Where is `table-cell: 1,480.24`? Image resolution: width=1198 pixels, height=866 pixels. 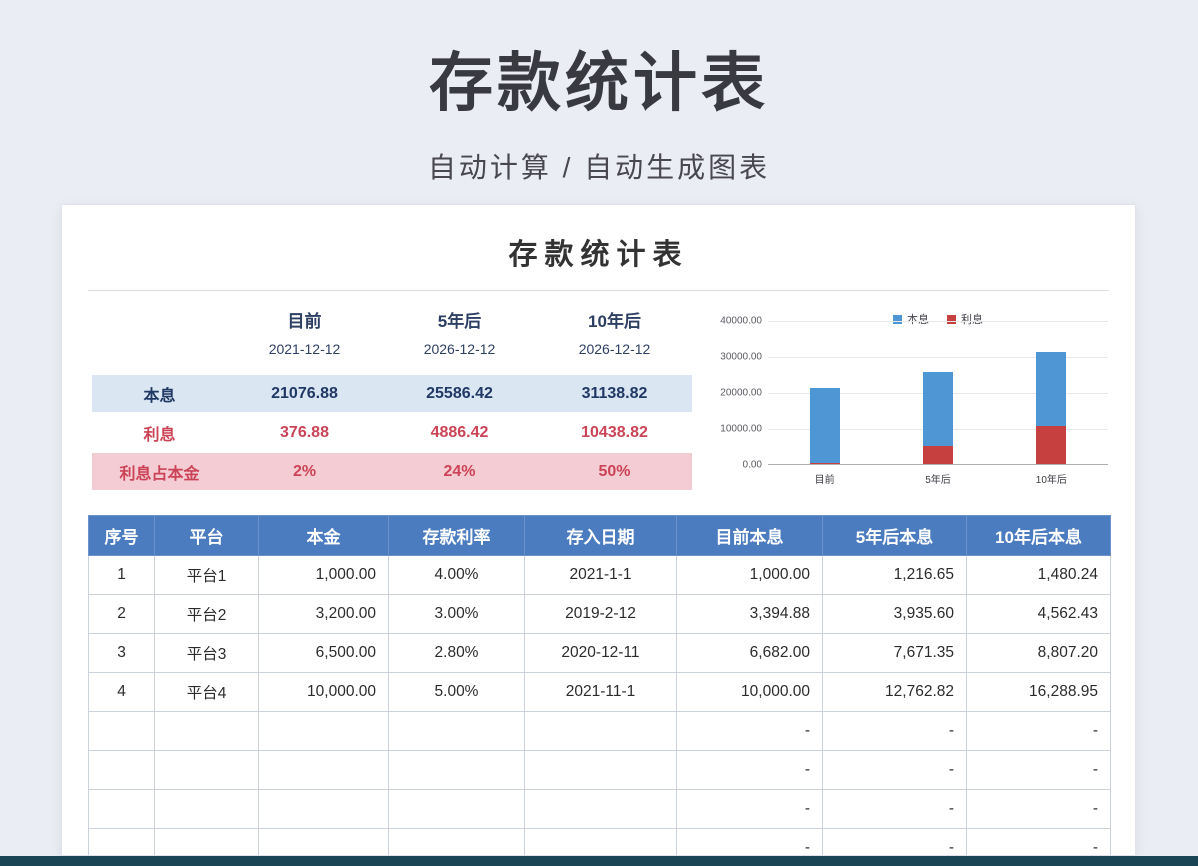
table-cell: 1,480.24 is located at coordinates (1038, 575).